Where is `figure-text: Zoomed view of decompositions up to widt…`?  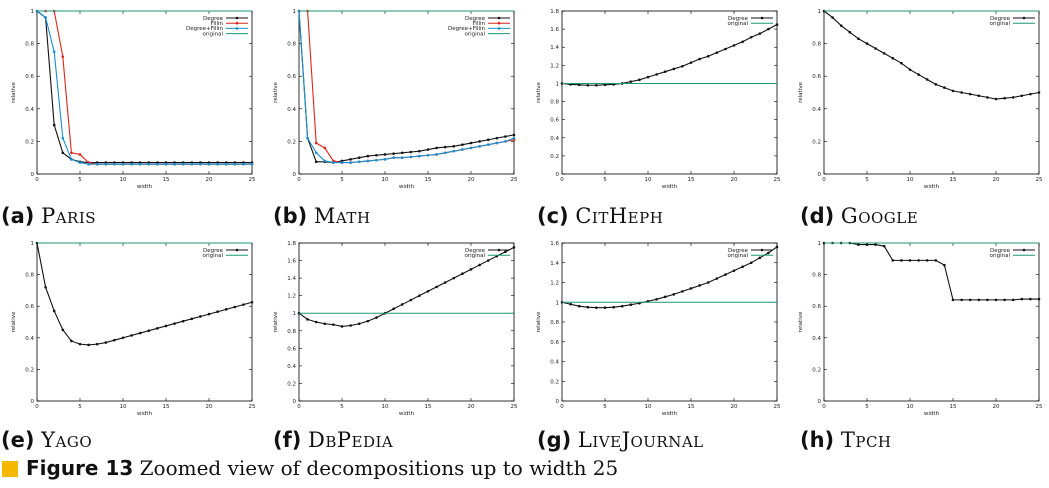
figure-text: Zoomed view of decompositions up to widt… is located at coordinates (379, 468).